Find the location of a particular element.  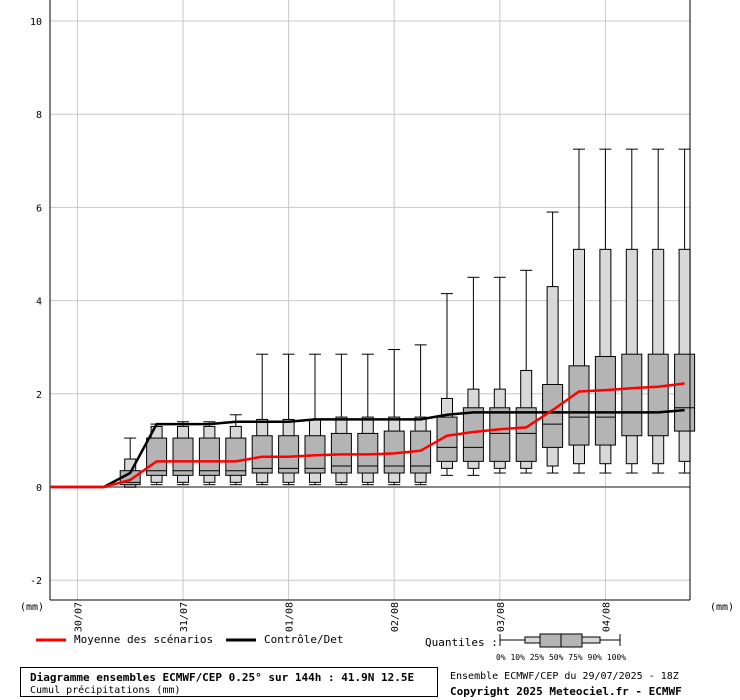

mean-line is located at coordinates (368, 435).